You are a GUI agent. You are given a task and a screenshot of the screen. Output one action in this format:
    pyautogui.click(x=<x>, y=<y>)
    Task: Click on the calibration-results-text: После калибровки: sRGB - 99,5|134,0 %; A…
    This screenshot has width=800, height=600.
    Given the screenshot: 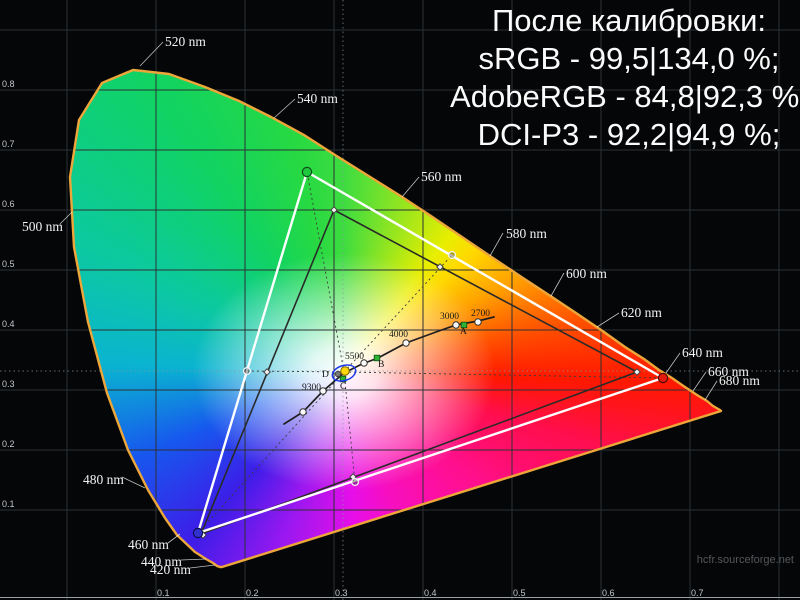 What is the action you would take?
    pyautogui.click(x=620, y=78)
    